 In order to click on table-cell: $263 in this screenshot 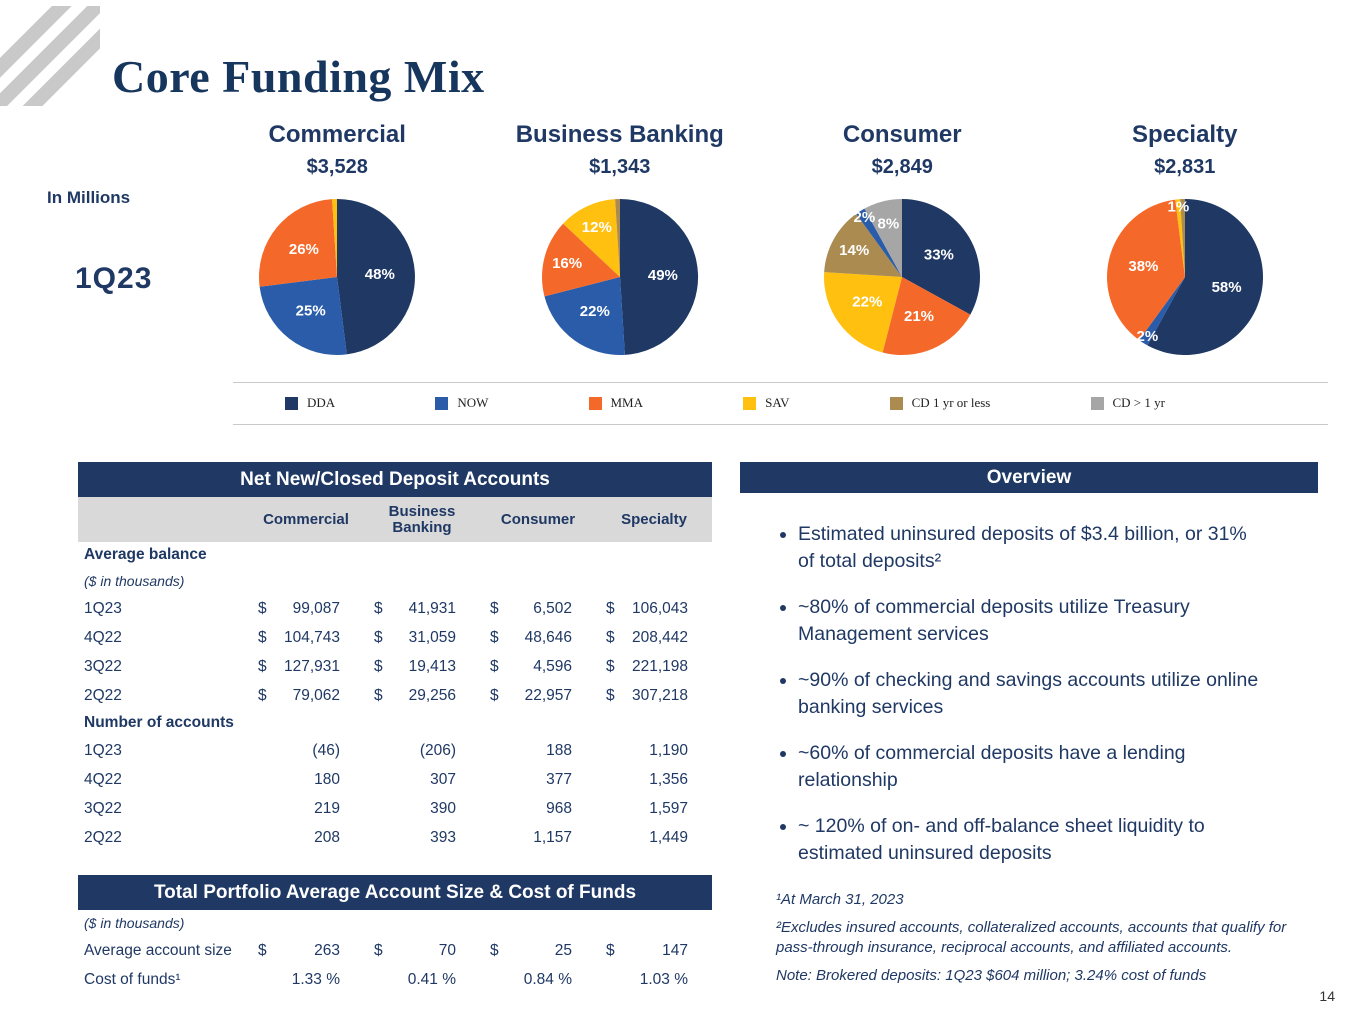, I will do `click(306, 951)`.